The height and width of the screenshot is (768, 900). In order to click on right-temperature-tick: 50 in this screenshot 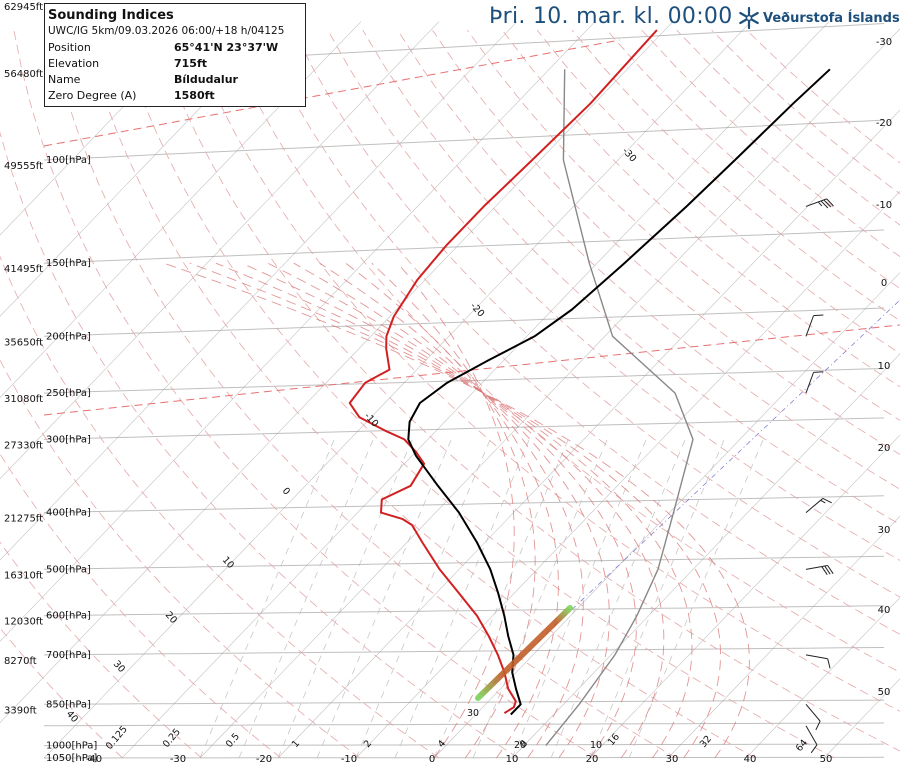, I will do `click(884, 692)`.